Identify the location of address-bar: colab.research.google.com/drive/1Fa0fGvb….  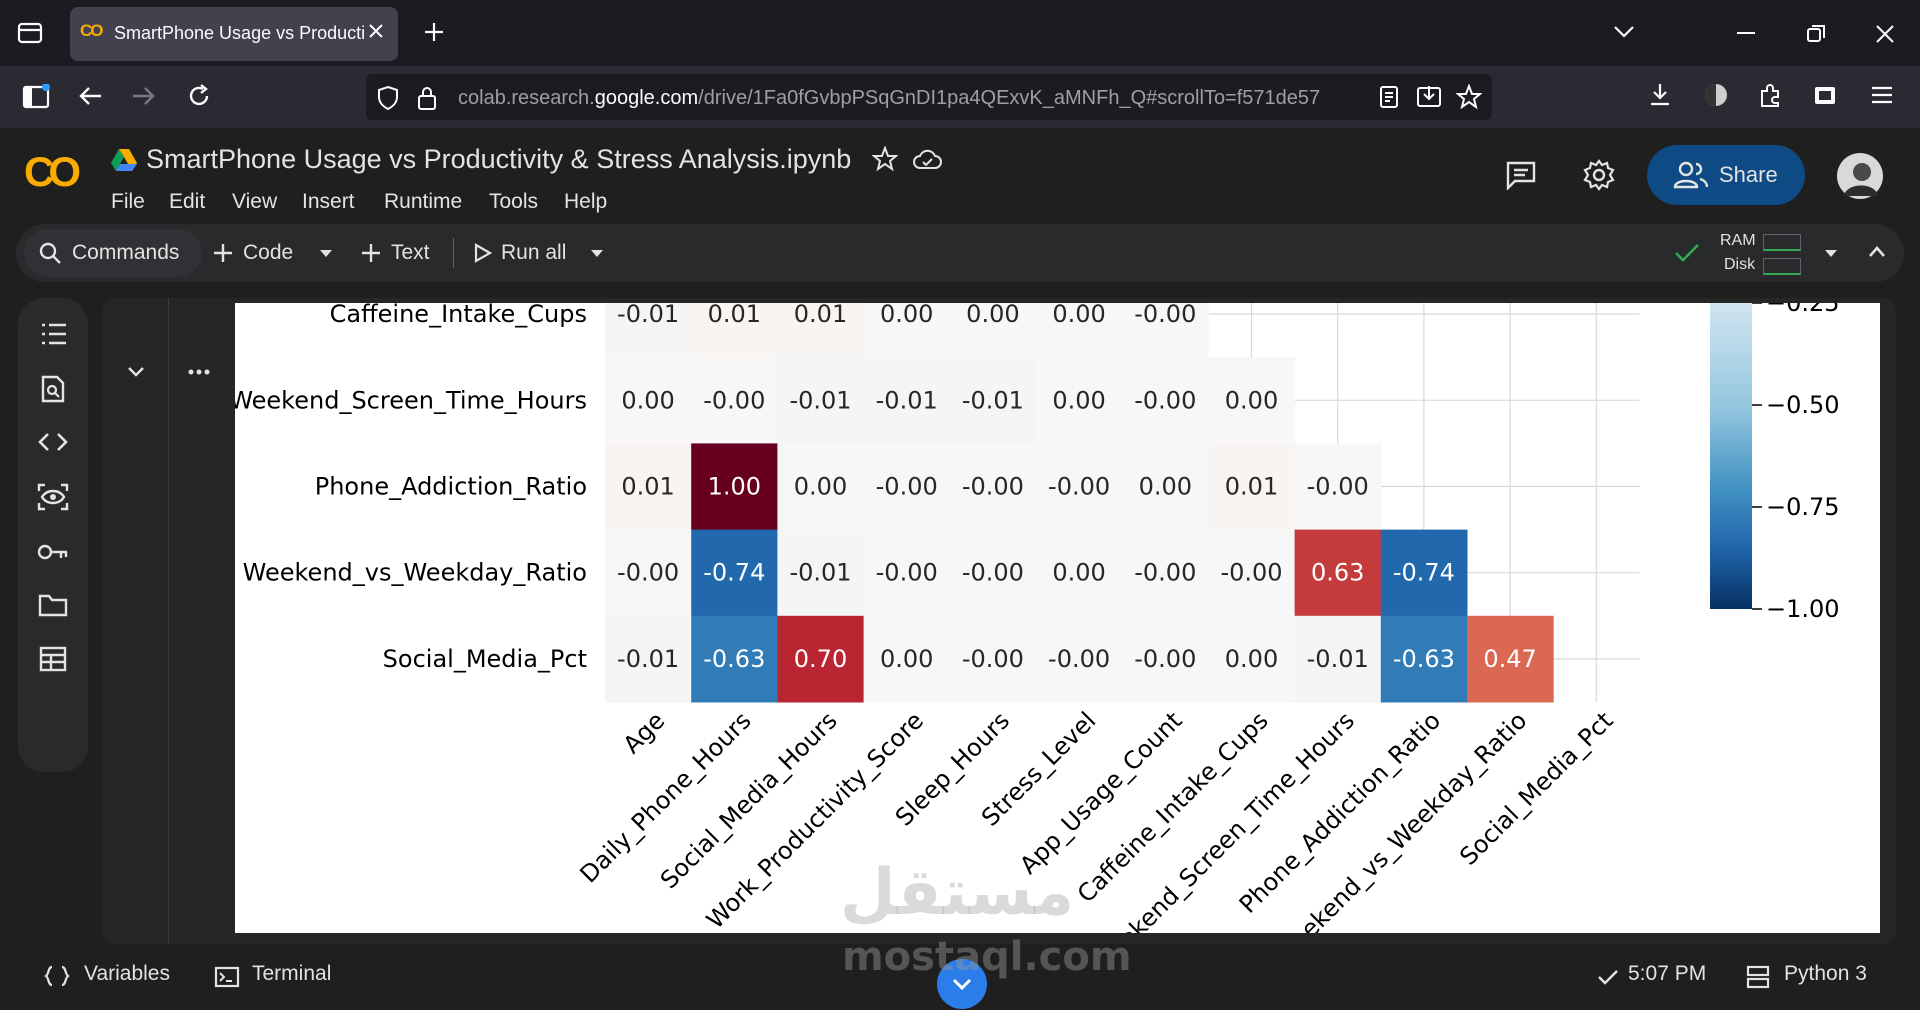
(929, 97).